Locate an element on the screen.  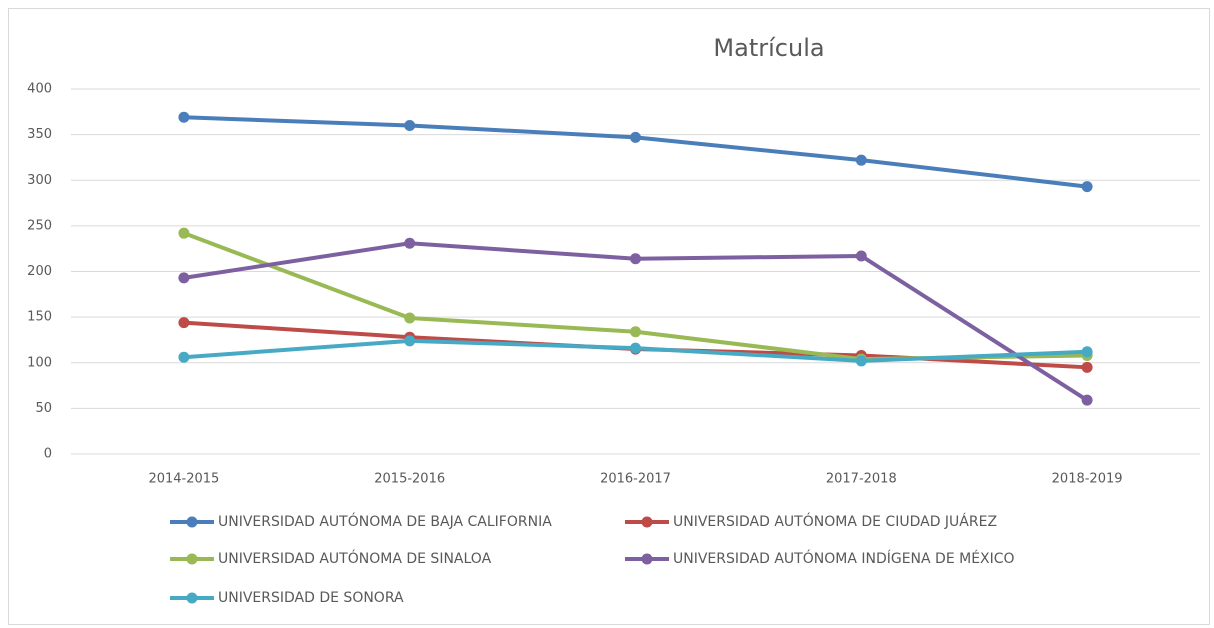
x-tick-label: 2015-2016 is located at coordinates (409, 479).